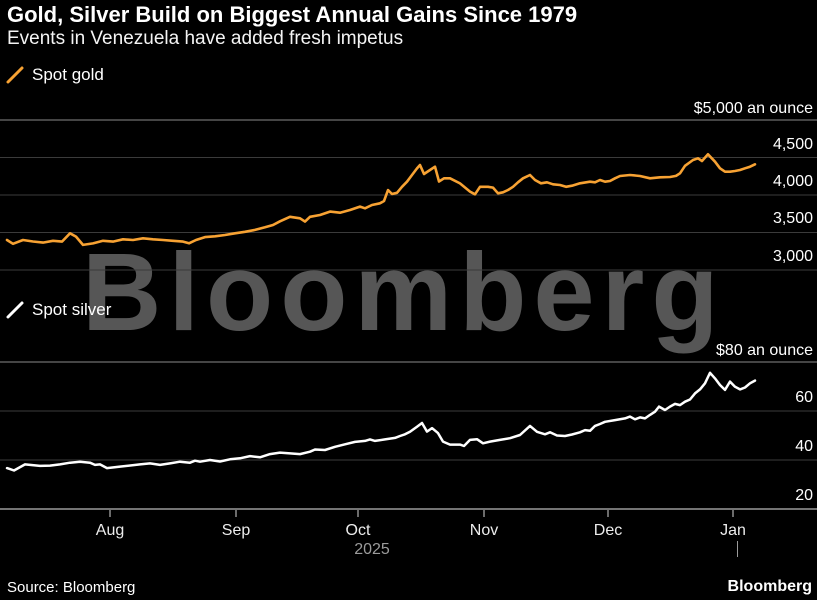 The image size is (817, 600). What do you see at coordinates (68, 74) in the screenshot?
I see `legend-gold-label: Spot gold` at bounding box center [68, 74].